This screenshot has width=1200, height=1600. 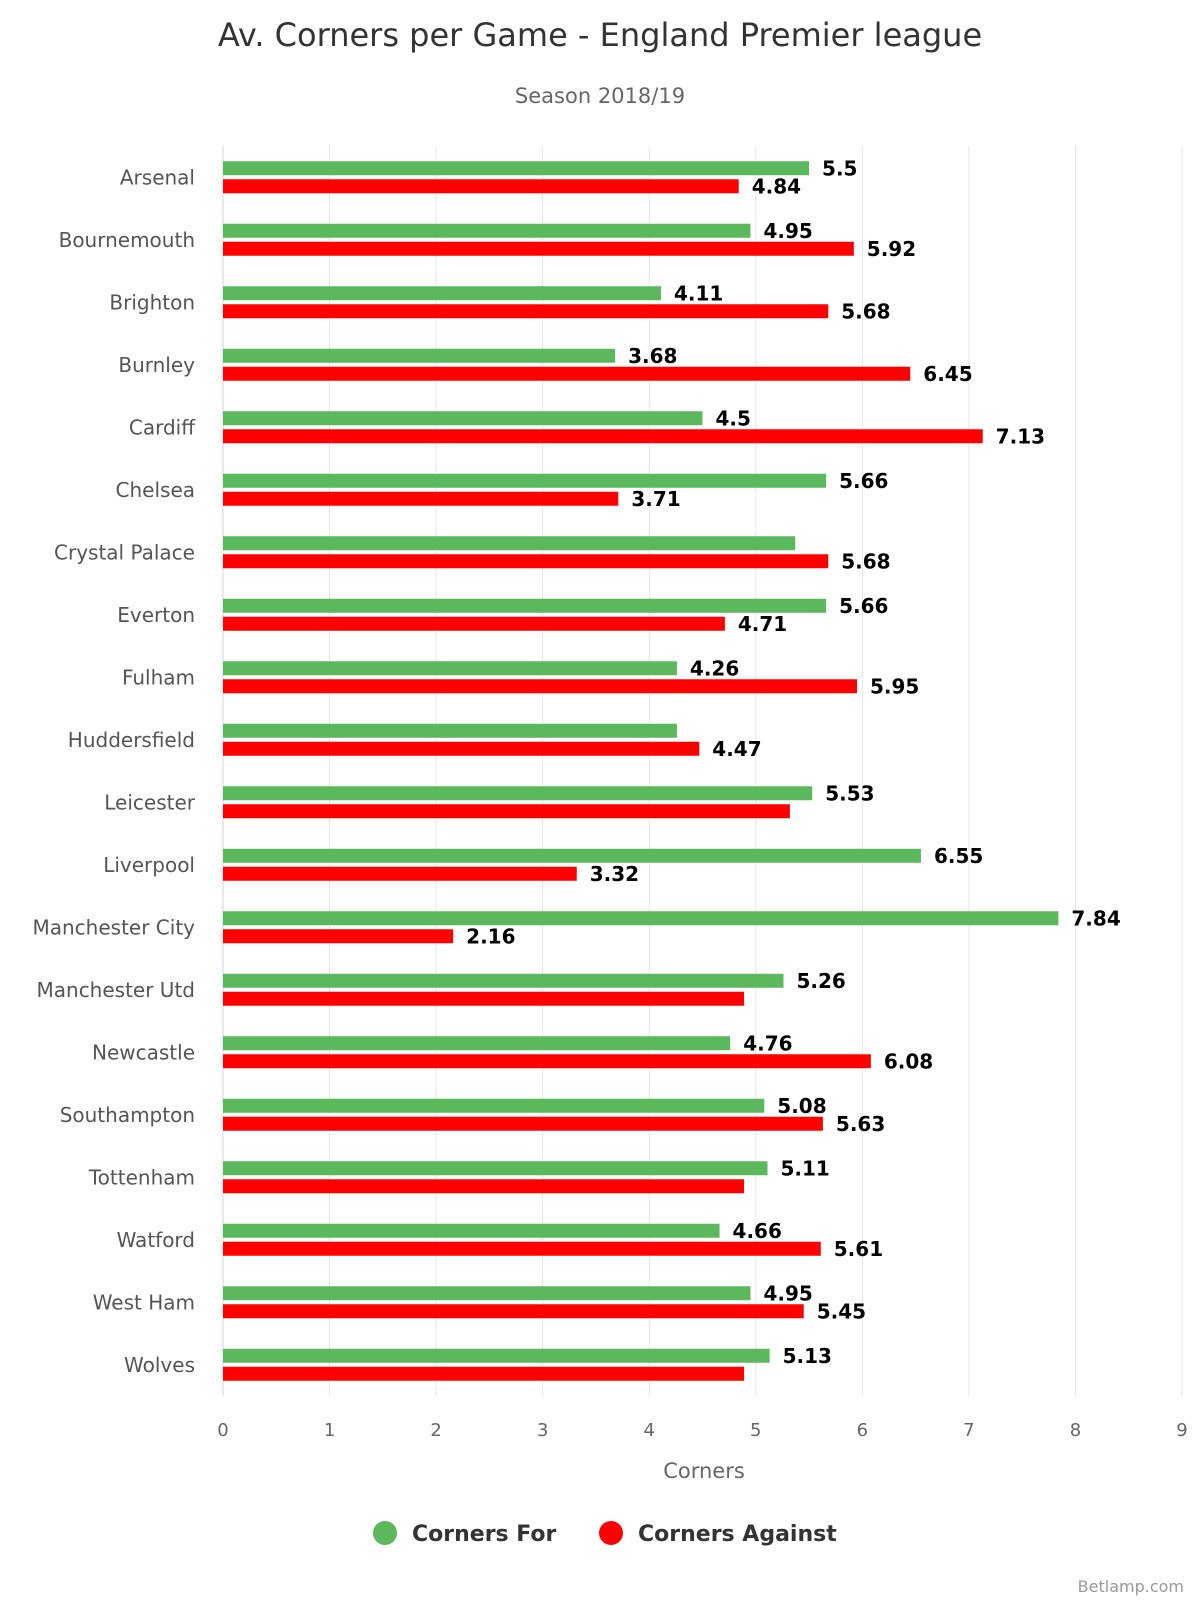 I want to click on data-label: 5.53, so click(x=849, y=793).